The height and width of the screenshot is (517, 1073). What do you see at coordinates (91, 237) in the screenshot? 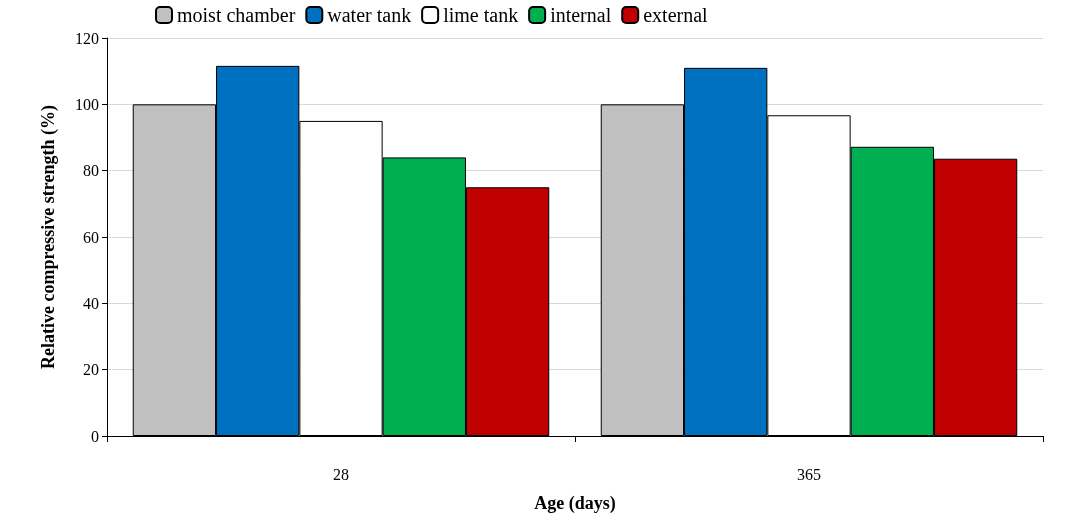
I see `y-tick-label: 60` at bounding box center [91, 237].